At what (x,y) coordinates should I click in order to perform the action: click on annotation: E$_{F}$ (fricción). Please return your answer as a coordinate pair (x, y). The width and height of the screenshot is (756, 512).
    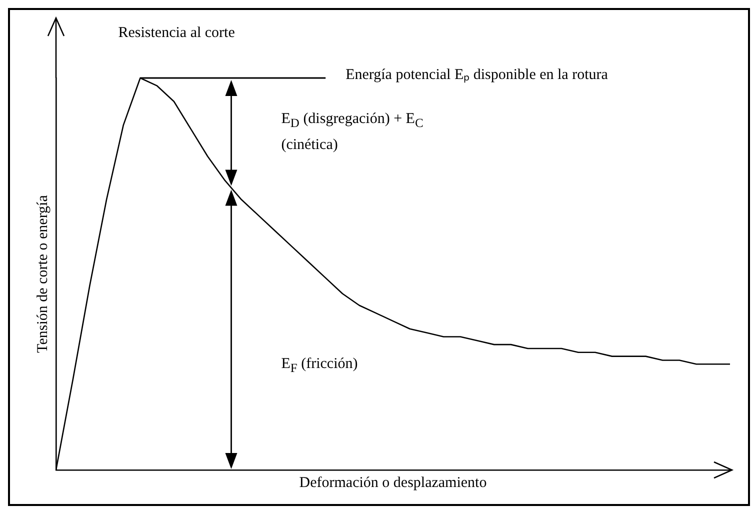
    Looking at the image, I should click on (320, 365).